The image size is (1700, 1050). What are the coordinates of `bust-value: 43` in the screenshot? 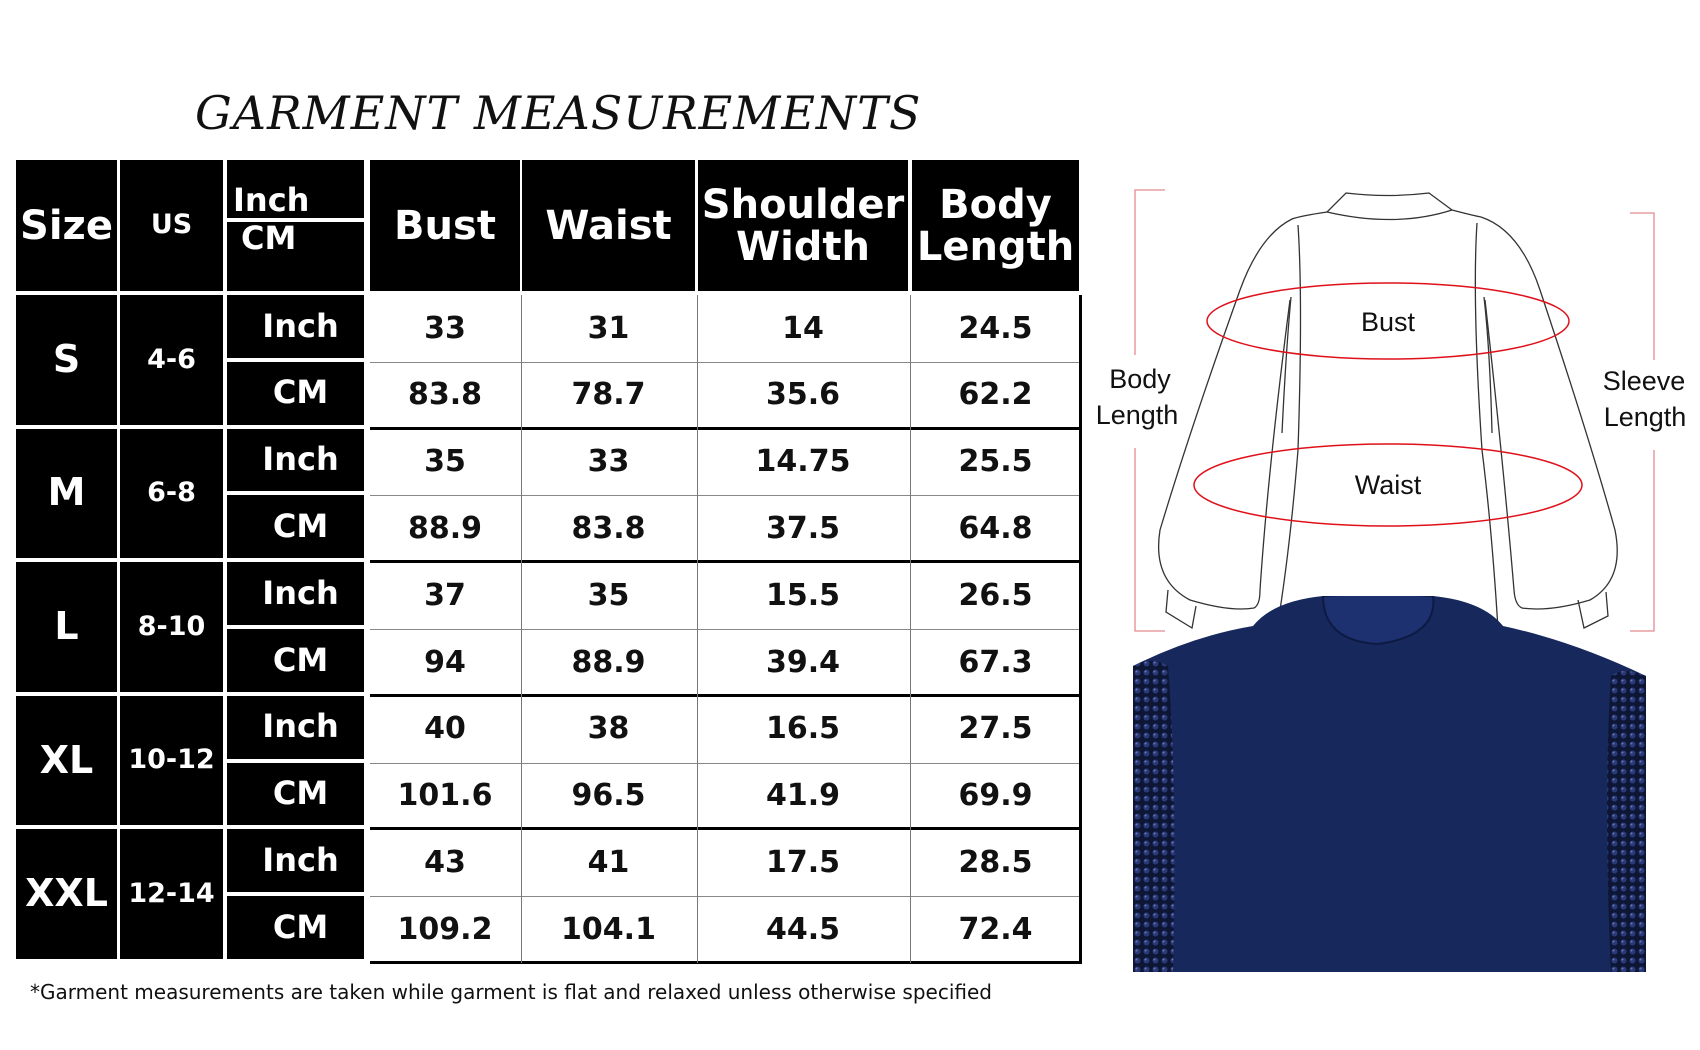 It's located at (445, 863).